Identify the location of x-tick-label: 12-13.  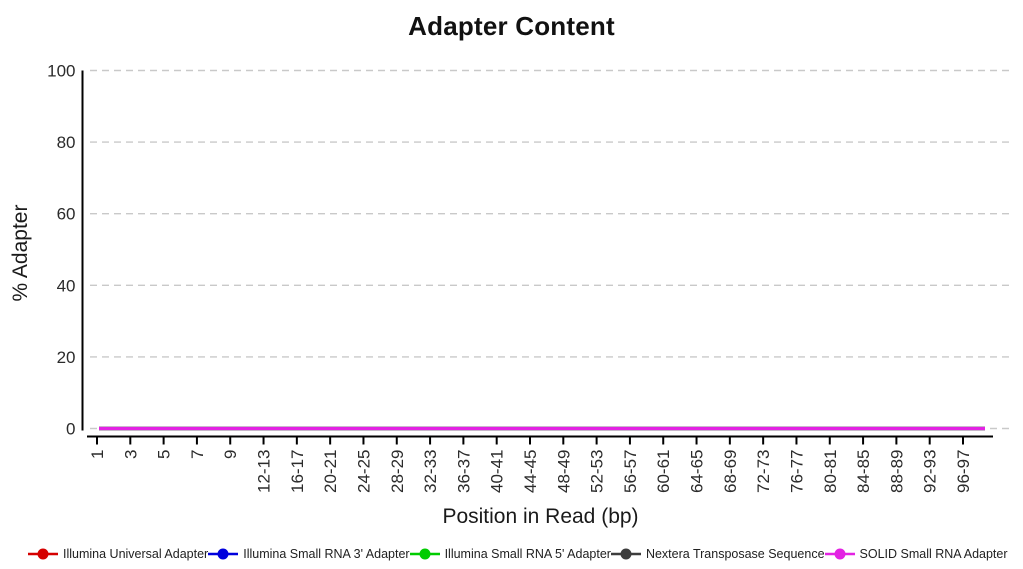
(264, 471).